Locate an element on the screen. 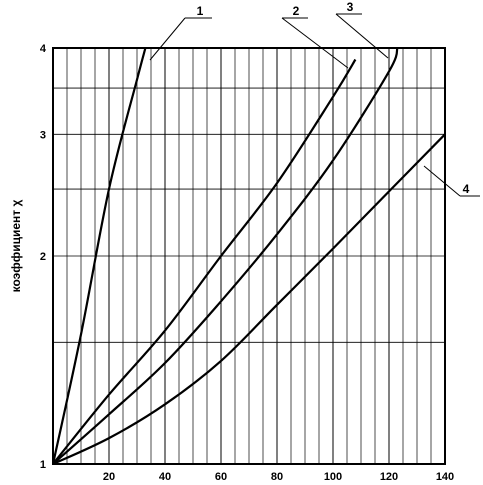 The width and height of the screenshot is (483, 485). series-label-3: 3 is located at coordinates (350, 7).